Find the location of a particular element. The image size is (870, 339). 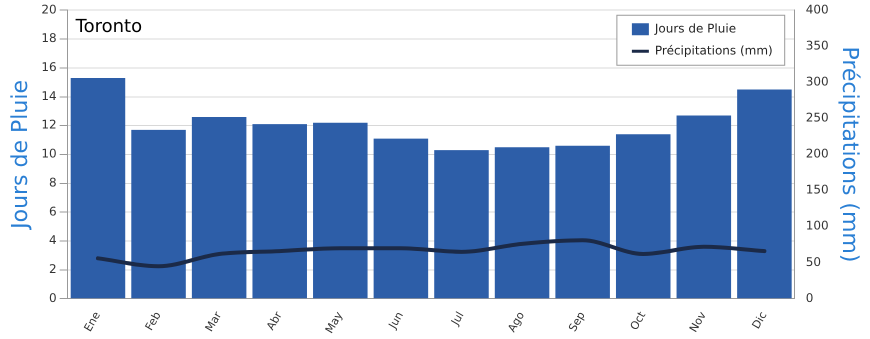

x-tick-label: Dic is located at coordinates (759, 320).